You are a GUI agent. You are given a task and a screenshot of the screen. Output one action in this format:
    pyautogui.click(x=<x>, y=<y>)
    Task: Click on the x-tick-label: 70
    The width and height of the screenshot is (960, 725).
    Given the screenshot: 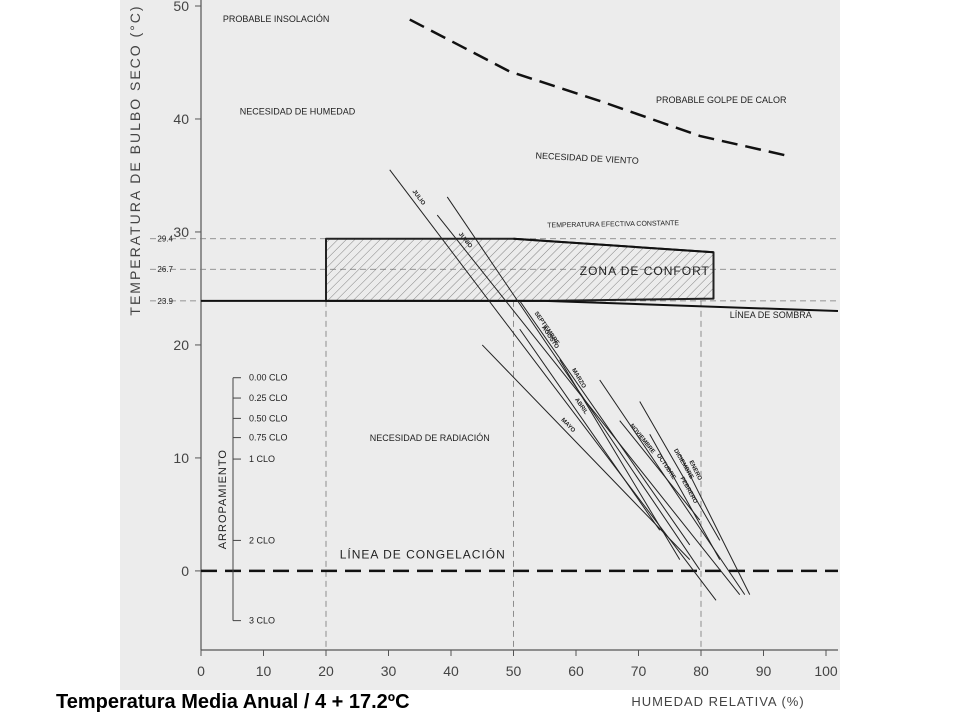 What is the action you would take?
    pyautogui.click(x=639, y=671)
    